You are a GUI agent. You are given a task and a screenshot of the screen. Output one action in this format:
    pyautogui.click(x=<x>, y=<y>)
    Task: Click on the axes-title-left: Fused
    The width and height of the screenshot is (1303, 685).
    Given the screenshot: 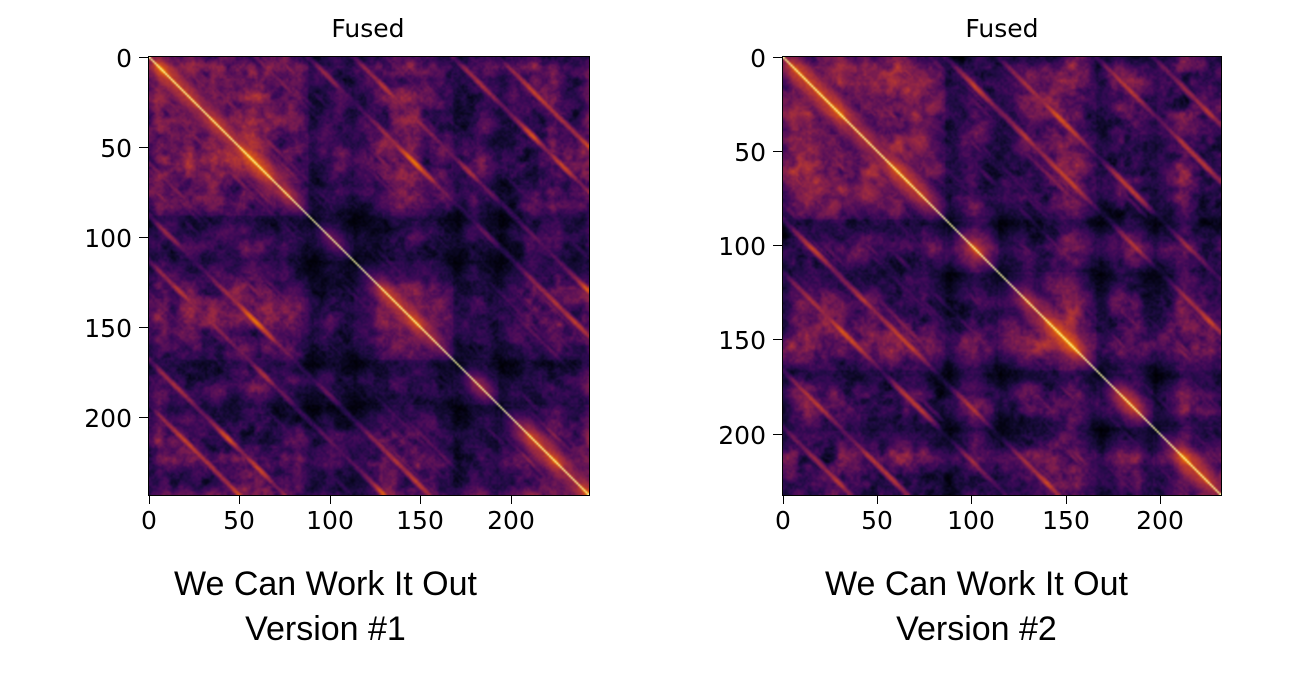 What is the action you would take?
    pyautogui.click(x=368, y=28)
    